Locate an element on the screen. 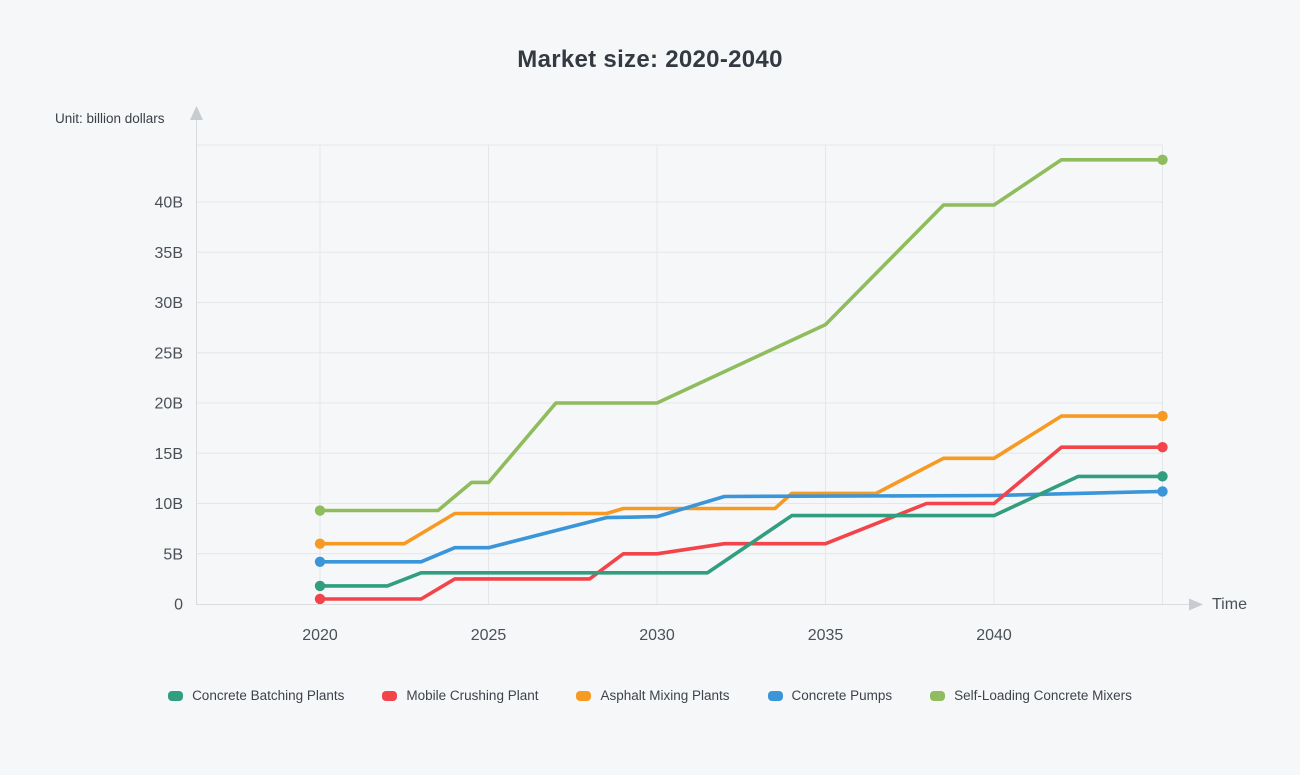 The height and width of the screenshot is (775, 1300). y-tick-label: 10B is located at coordinates (169, 504).